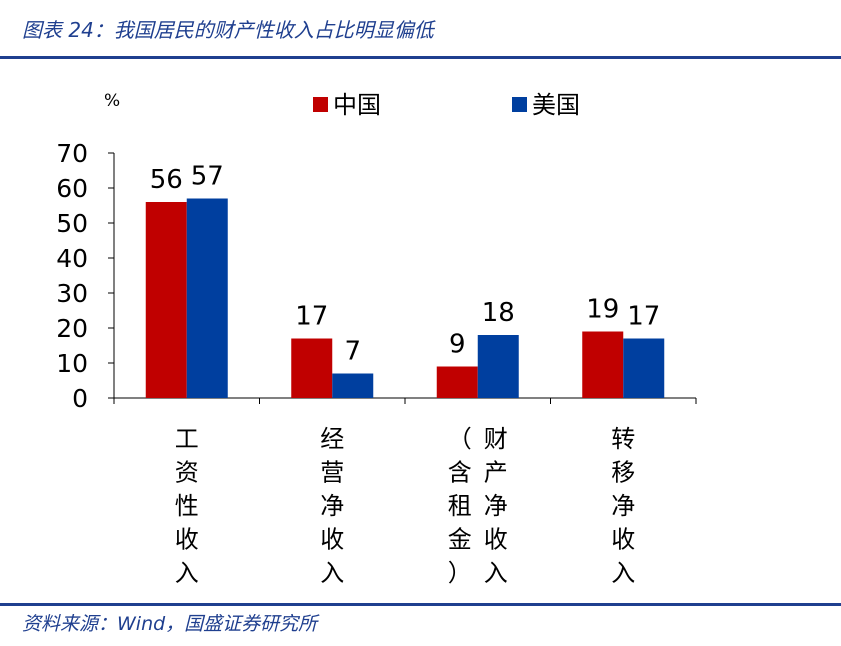 The image size is (841, 646). I want to click on figure-title: 图表 24：我国居民的财产性收入占比明显偏低, so click(228, 30).